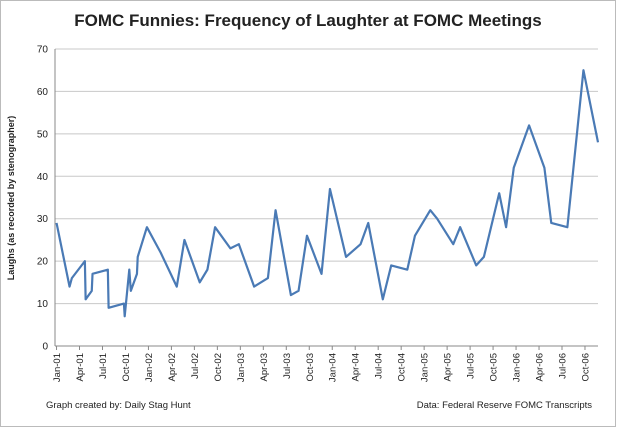  I want to click on x-tick-label: Jan-05, so click(425, 367).